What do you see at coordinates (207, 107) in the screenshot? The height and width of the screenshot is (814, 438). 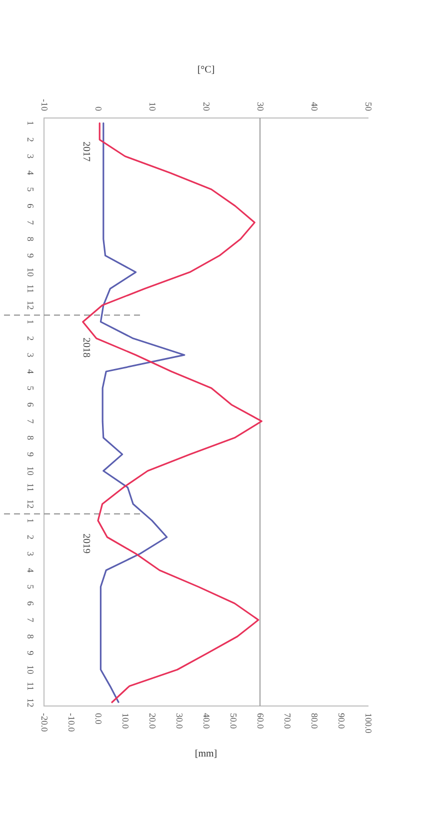 I see `x2-tick-label: 20` at bounding box center [207, 107].